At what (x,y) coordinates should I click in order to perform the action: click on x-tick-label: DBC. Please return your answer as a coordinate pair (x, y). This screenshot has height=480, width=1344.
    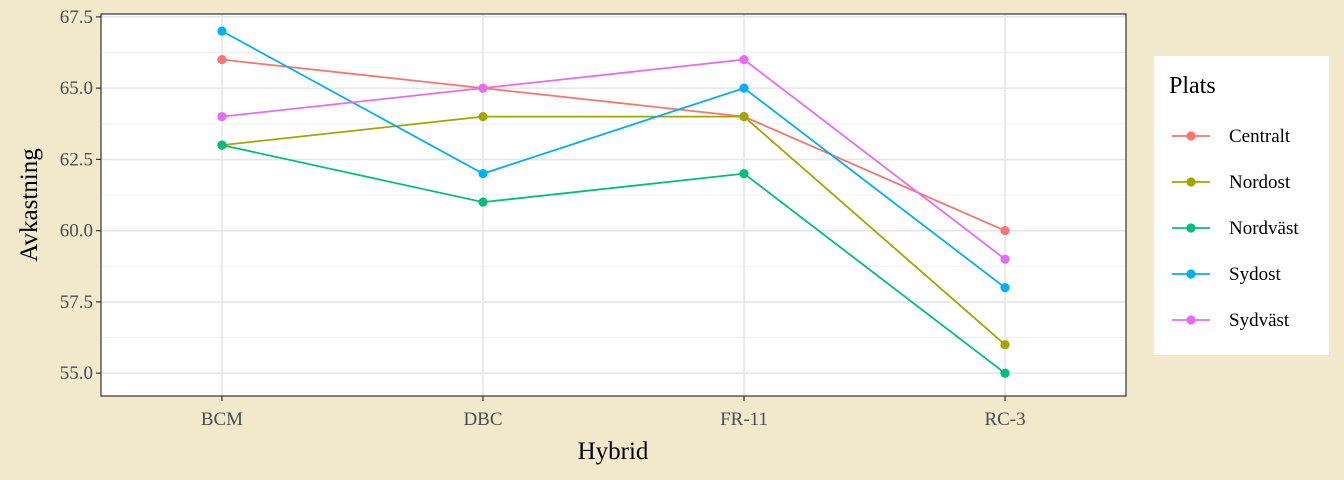
    Looking at the image, I should click on (482, 419).